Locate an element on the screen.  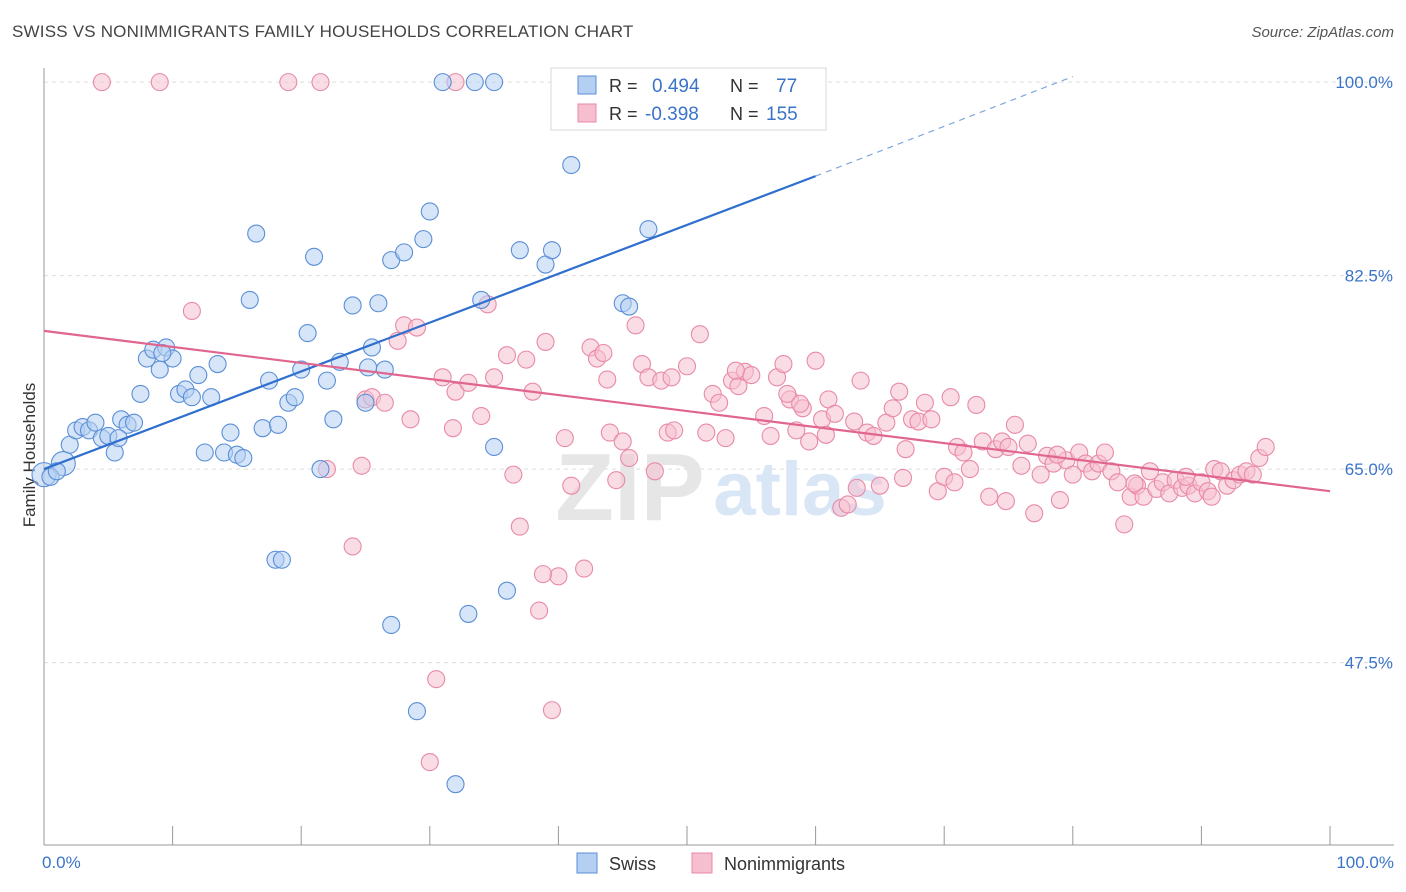
y-tick-label: 47.5% is located at coordinates (1369, 663).